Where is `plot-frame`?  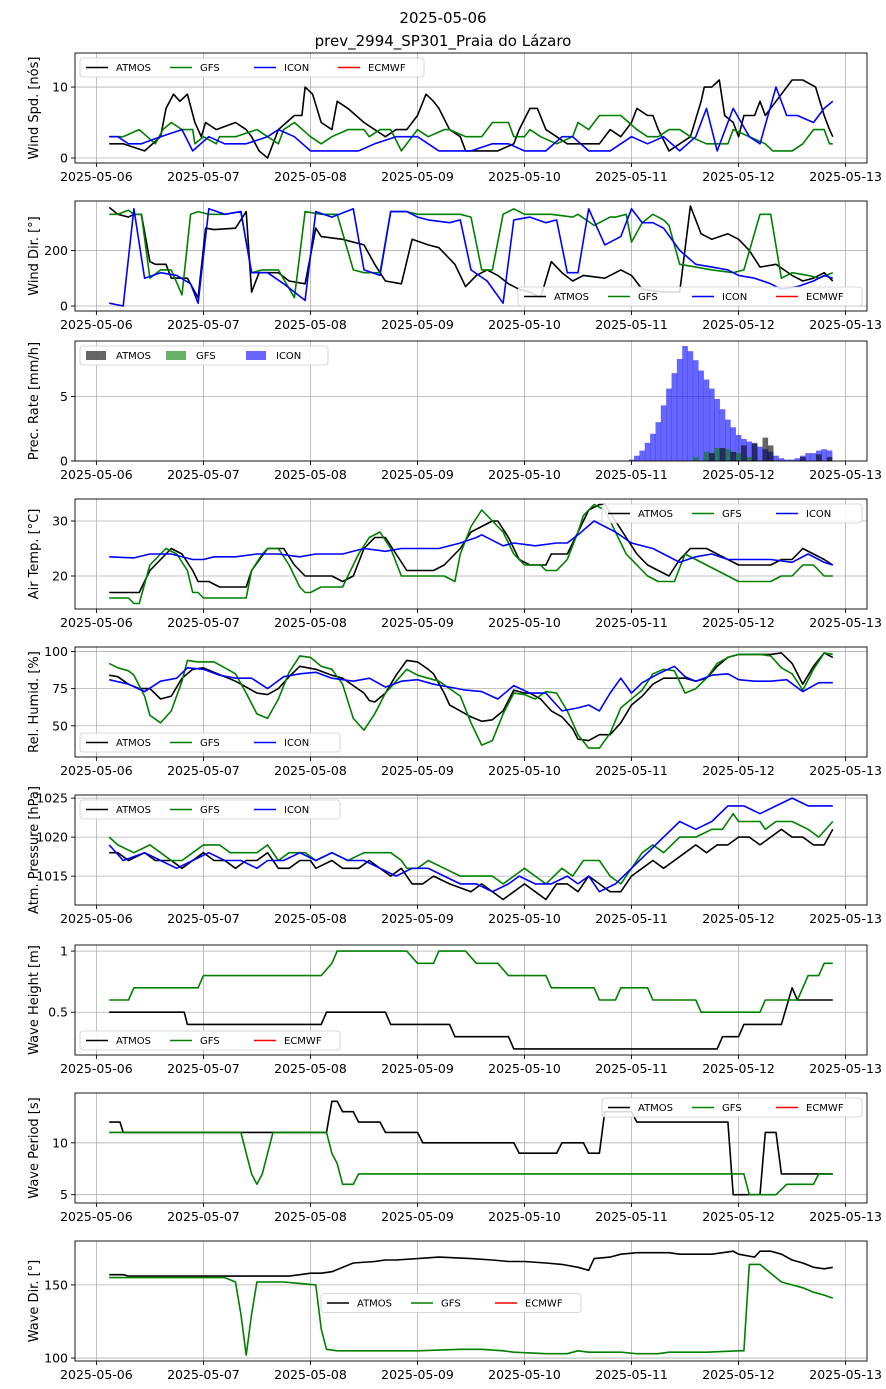
plot-frame is located at coordinates (471, 256).